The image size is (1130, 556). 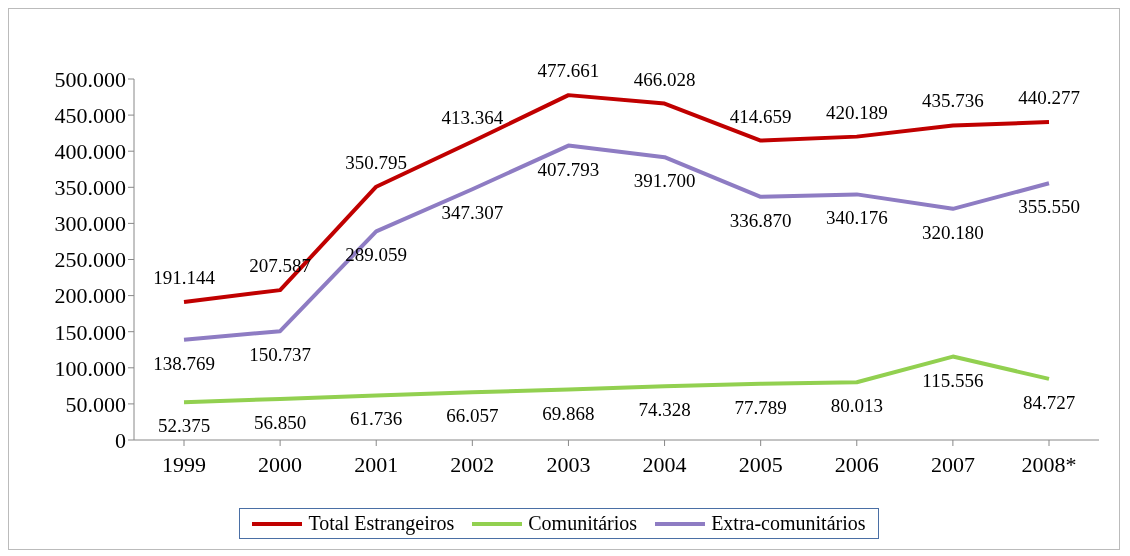 I want to click on x-tick-label: 2006, so click(x=856, y=464).